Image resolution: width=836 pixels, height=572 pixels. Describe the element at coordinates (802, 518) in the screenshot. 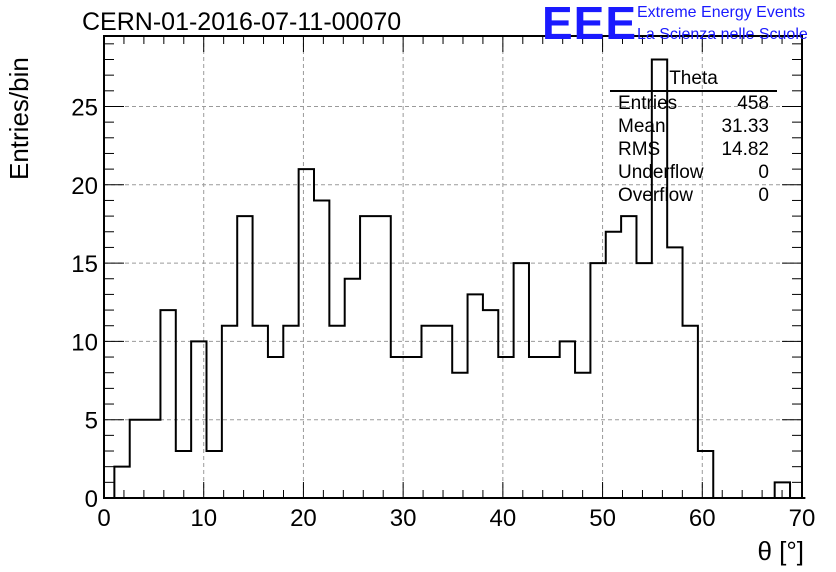

I see `x-tick-label: 70` at that location.